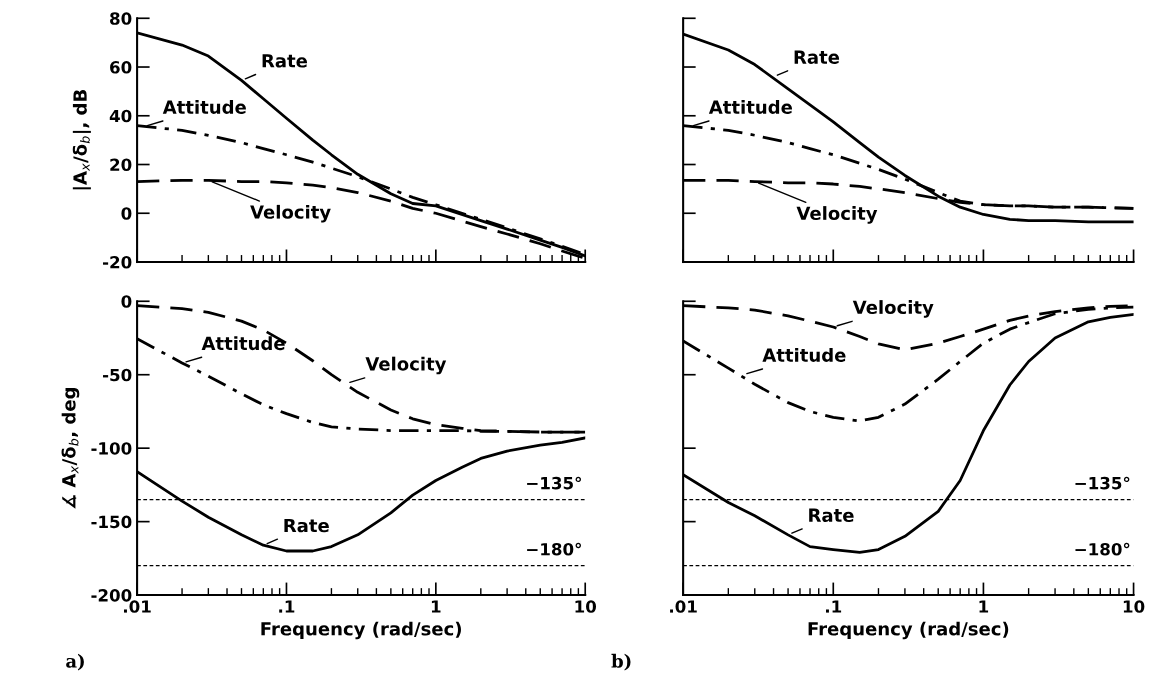  What do you see at coordinates (70, 448) in the screenshot?
I see `y-axis-title: ∡ A$_{x}$/δ$_{b}$, deg` at bounding box center [70, 448].